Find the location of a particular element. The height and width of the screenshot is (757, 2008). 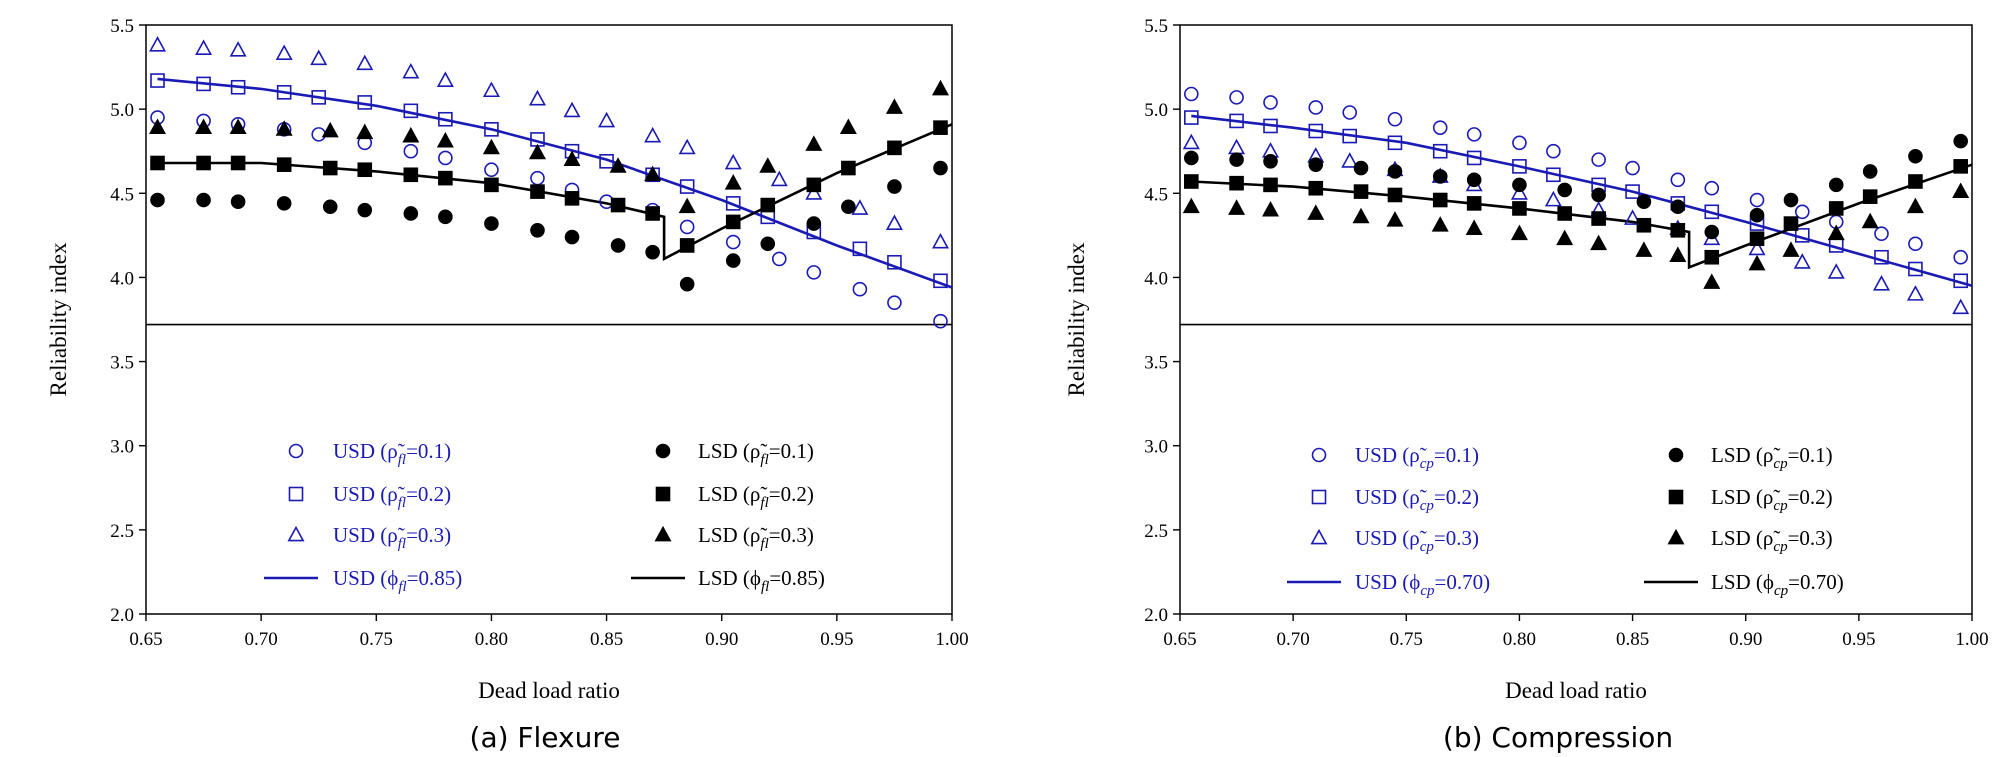

y-tick-label: 3.0 is located at coordinates (122, 447).